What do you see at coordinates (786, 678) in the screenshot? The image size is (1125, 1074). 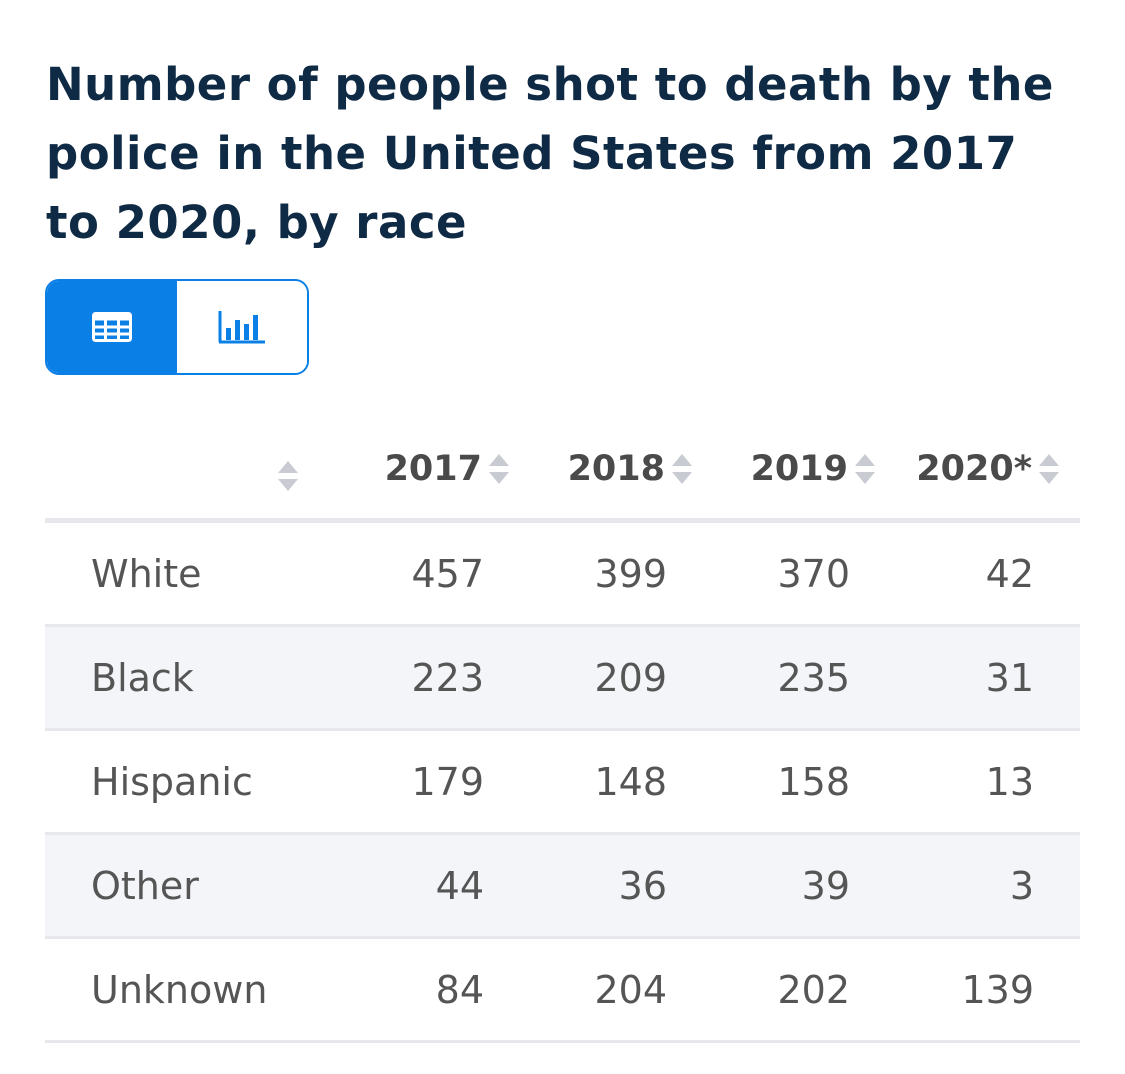 I see `table-cell: 235` at bounding box center [786, 678].